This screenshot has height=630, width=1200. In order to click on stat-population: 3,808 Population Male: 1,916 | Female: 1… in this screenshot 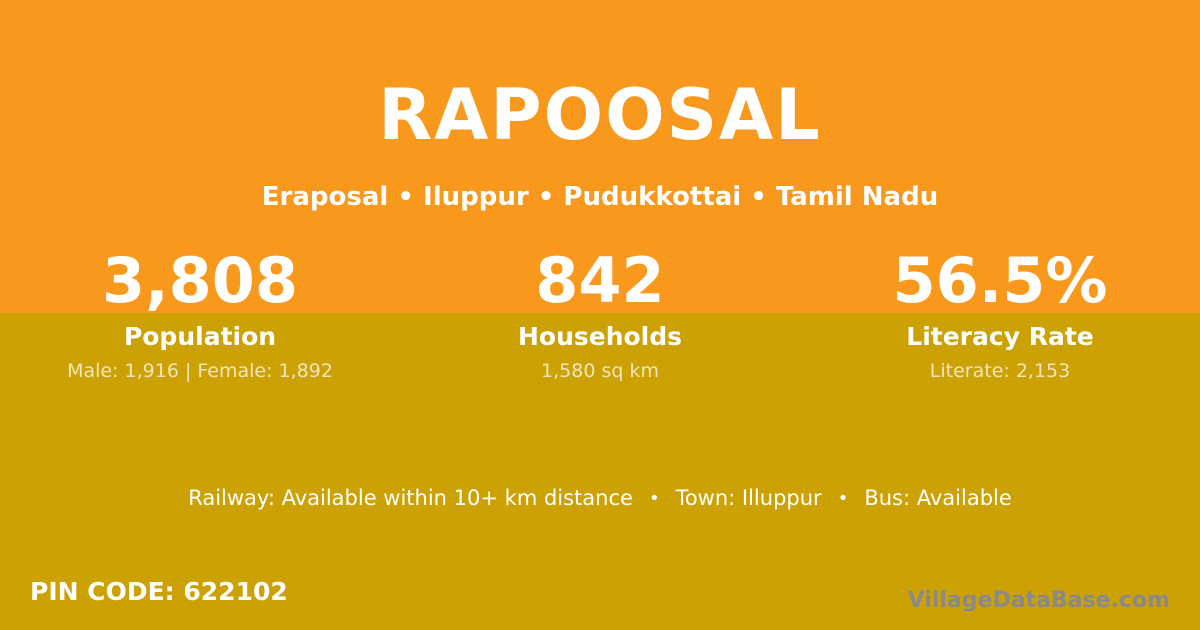, I will do `click(200, 315)`.